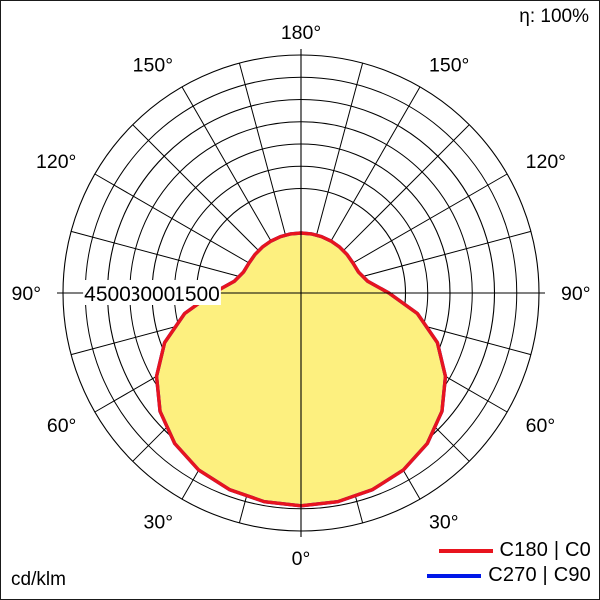  I want to click on legend-item-c270-c90: C270 | C90, so click(509, 575).